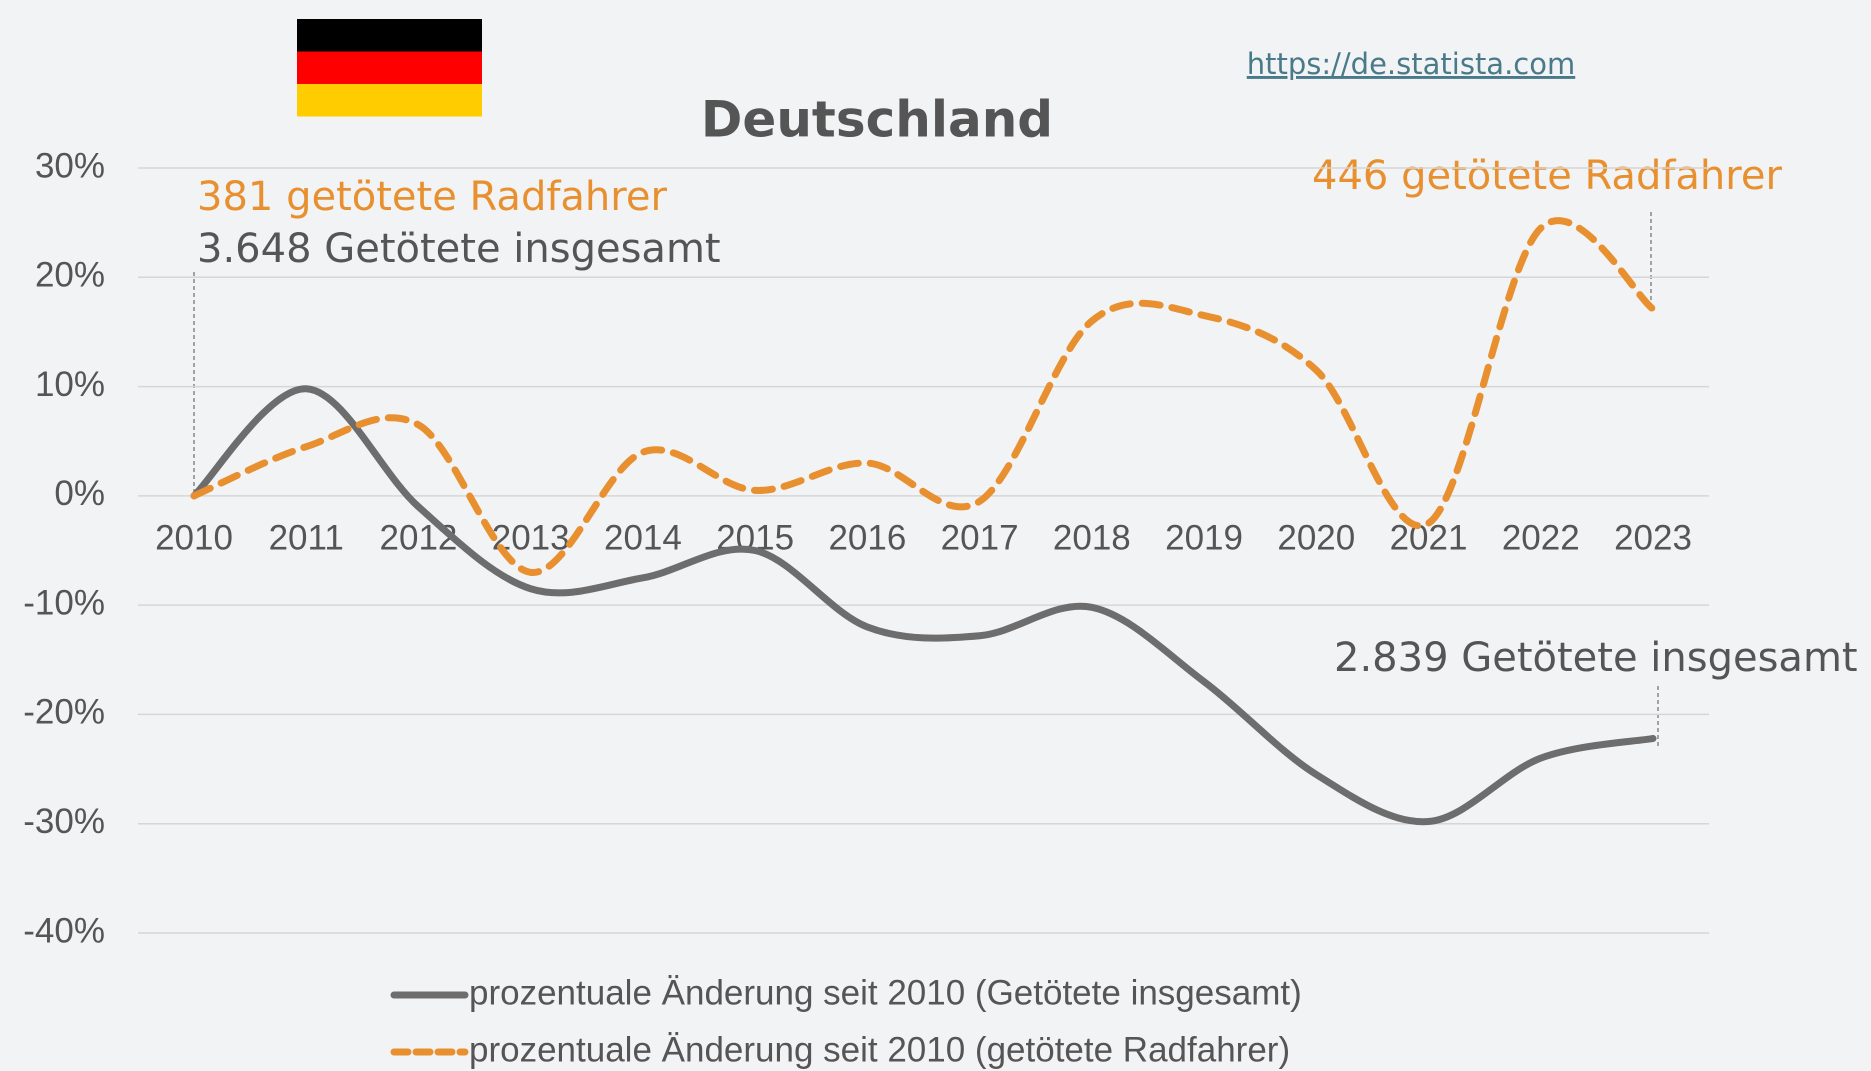  What do you see at coordinates (306, 537) in the screenshot?
I see `x-tick-label: 2011` at bounding box center [306, 537].